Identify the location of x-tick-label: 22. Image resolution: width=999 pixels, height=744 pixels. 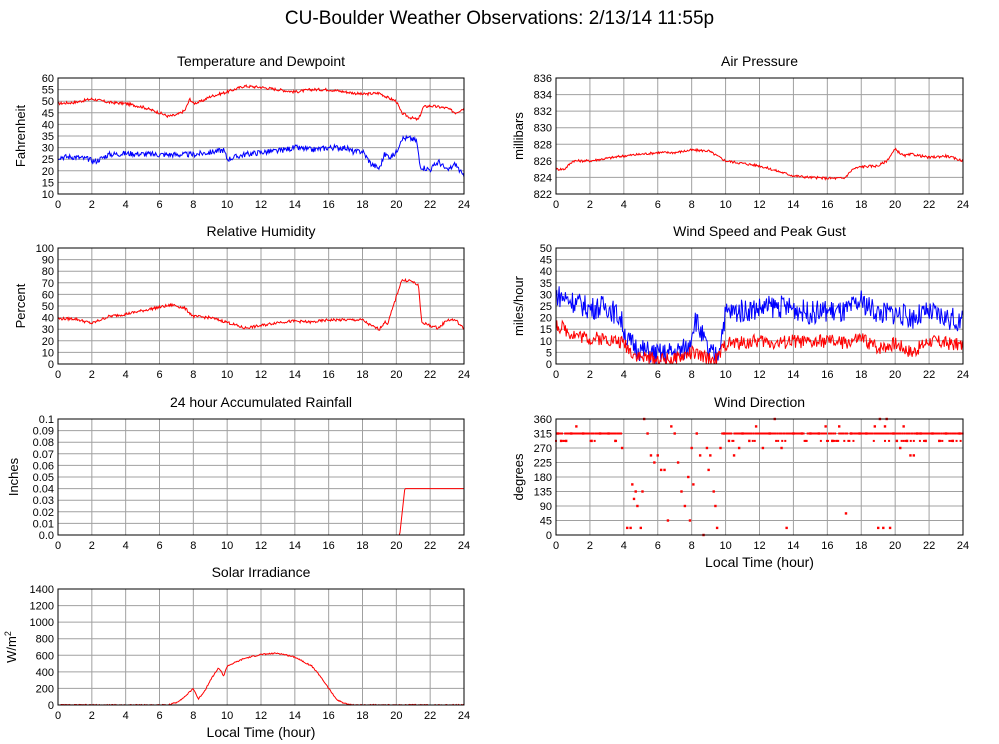
(929, 375).